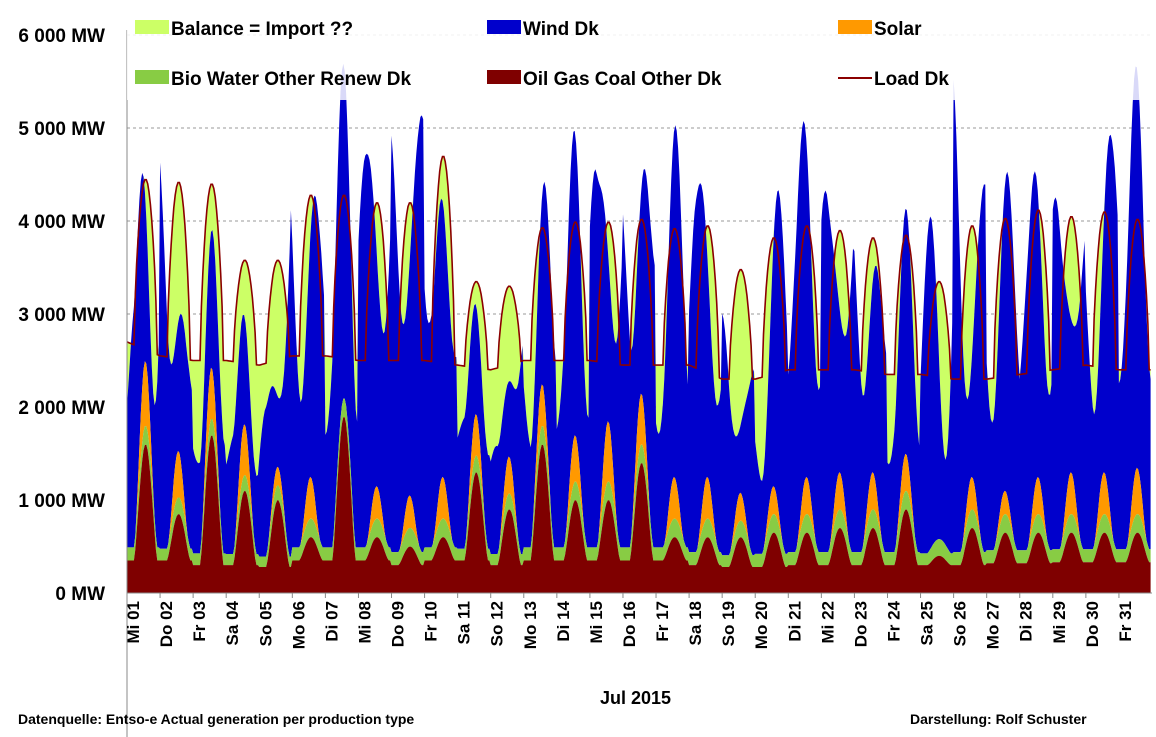 The width and height of the screenshot is (1156, 737). Describe the element at coordinates (61, 129) in the screenshot. I see `y-tick-label: 5 000 MW` at that location.